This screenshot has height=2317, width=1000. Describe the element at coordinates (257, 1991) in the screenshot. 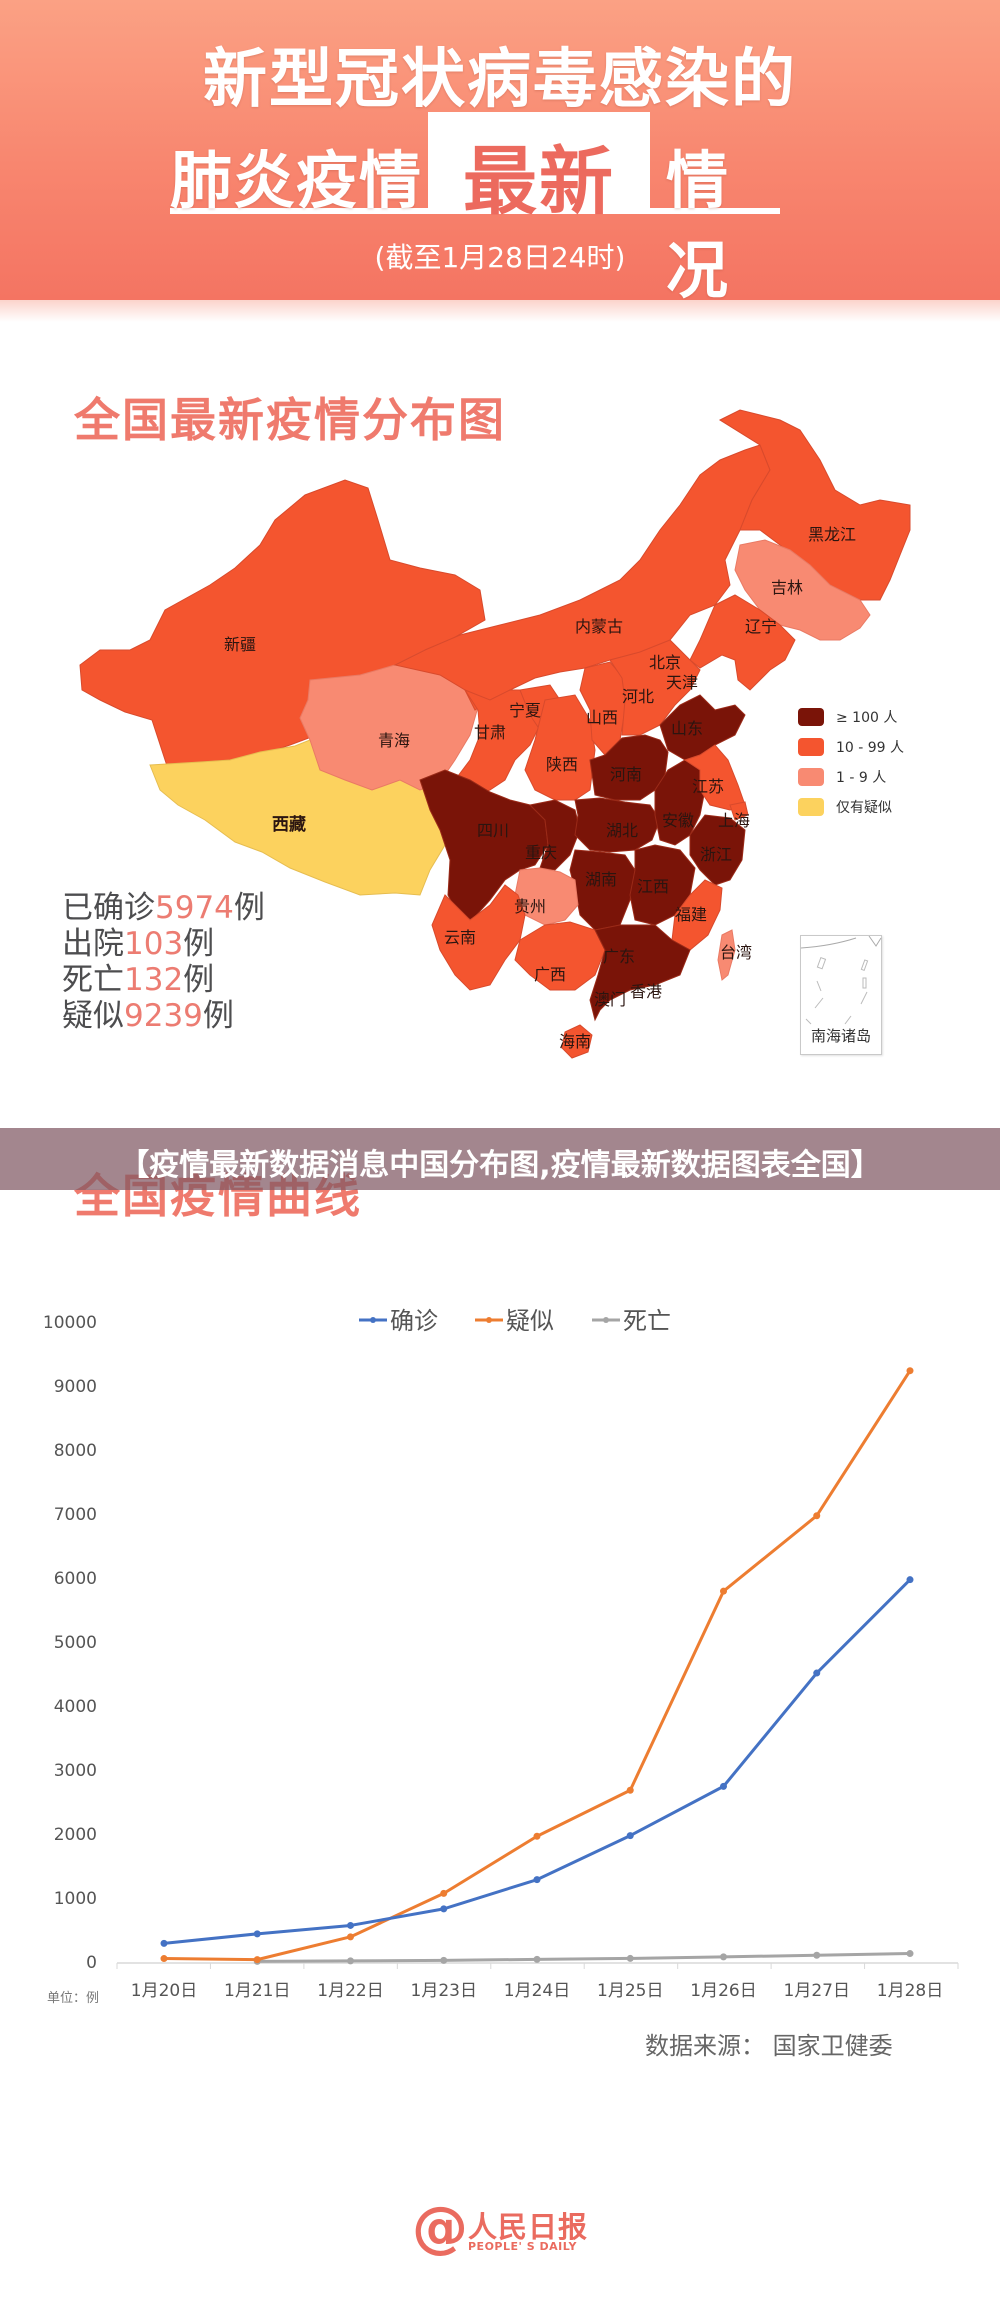

I see `x-tick-label: 1月21日` at that location.